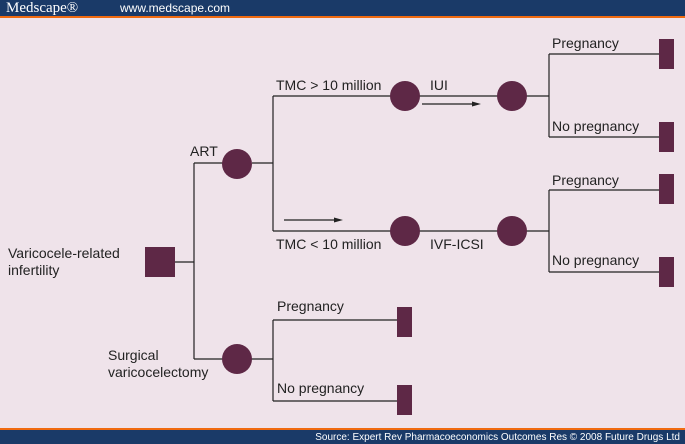 The height and width of the screenshot is (444, 685). Describe the element at coordinates (237, 164) in the screenshot. I see `chance-node-art` at that location.